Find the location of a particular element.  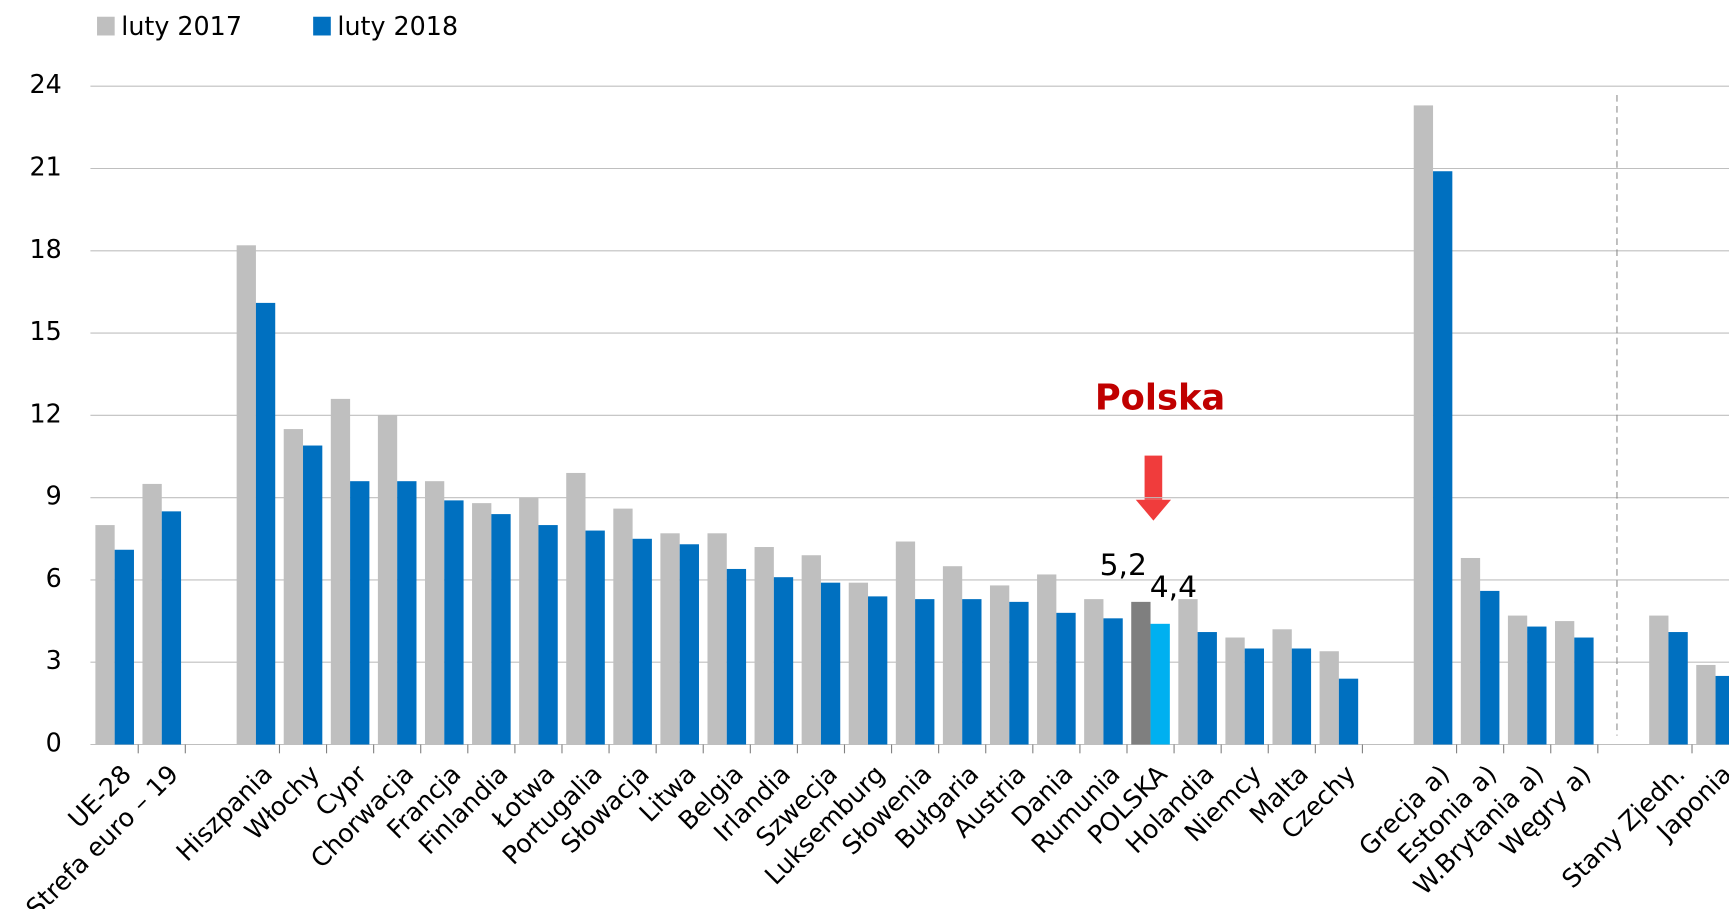

y-tick-label: 12 is located at coordinates (45, 413).